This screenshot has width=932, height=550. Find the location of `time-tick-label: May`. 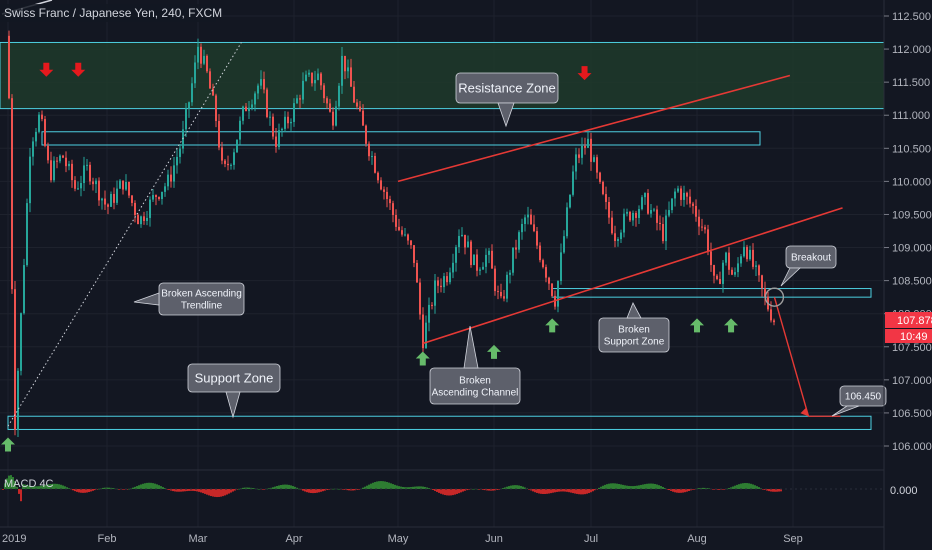

time-tick-label: May is located at coordinates (398, 539).